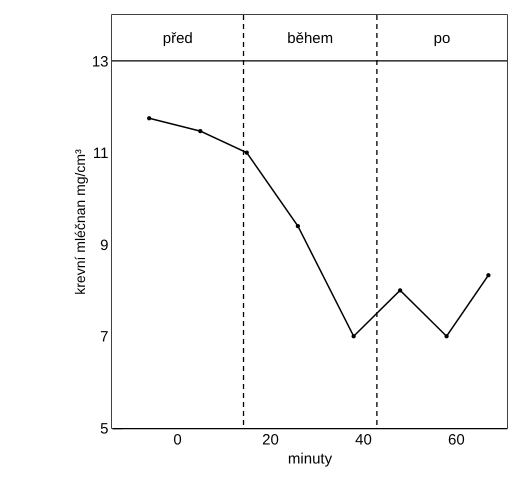  Describe the element at coordinates (177, 38) in the screenshot. I see `band-label: před` at that location.